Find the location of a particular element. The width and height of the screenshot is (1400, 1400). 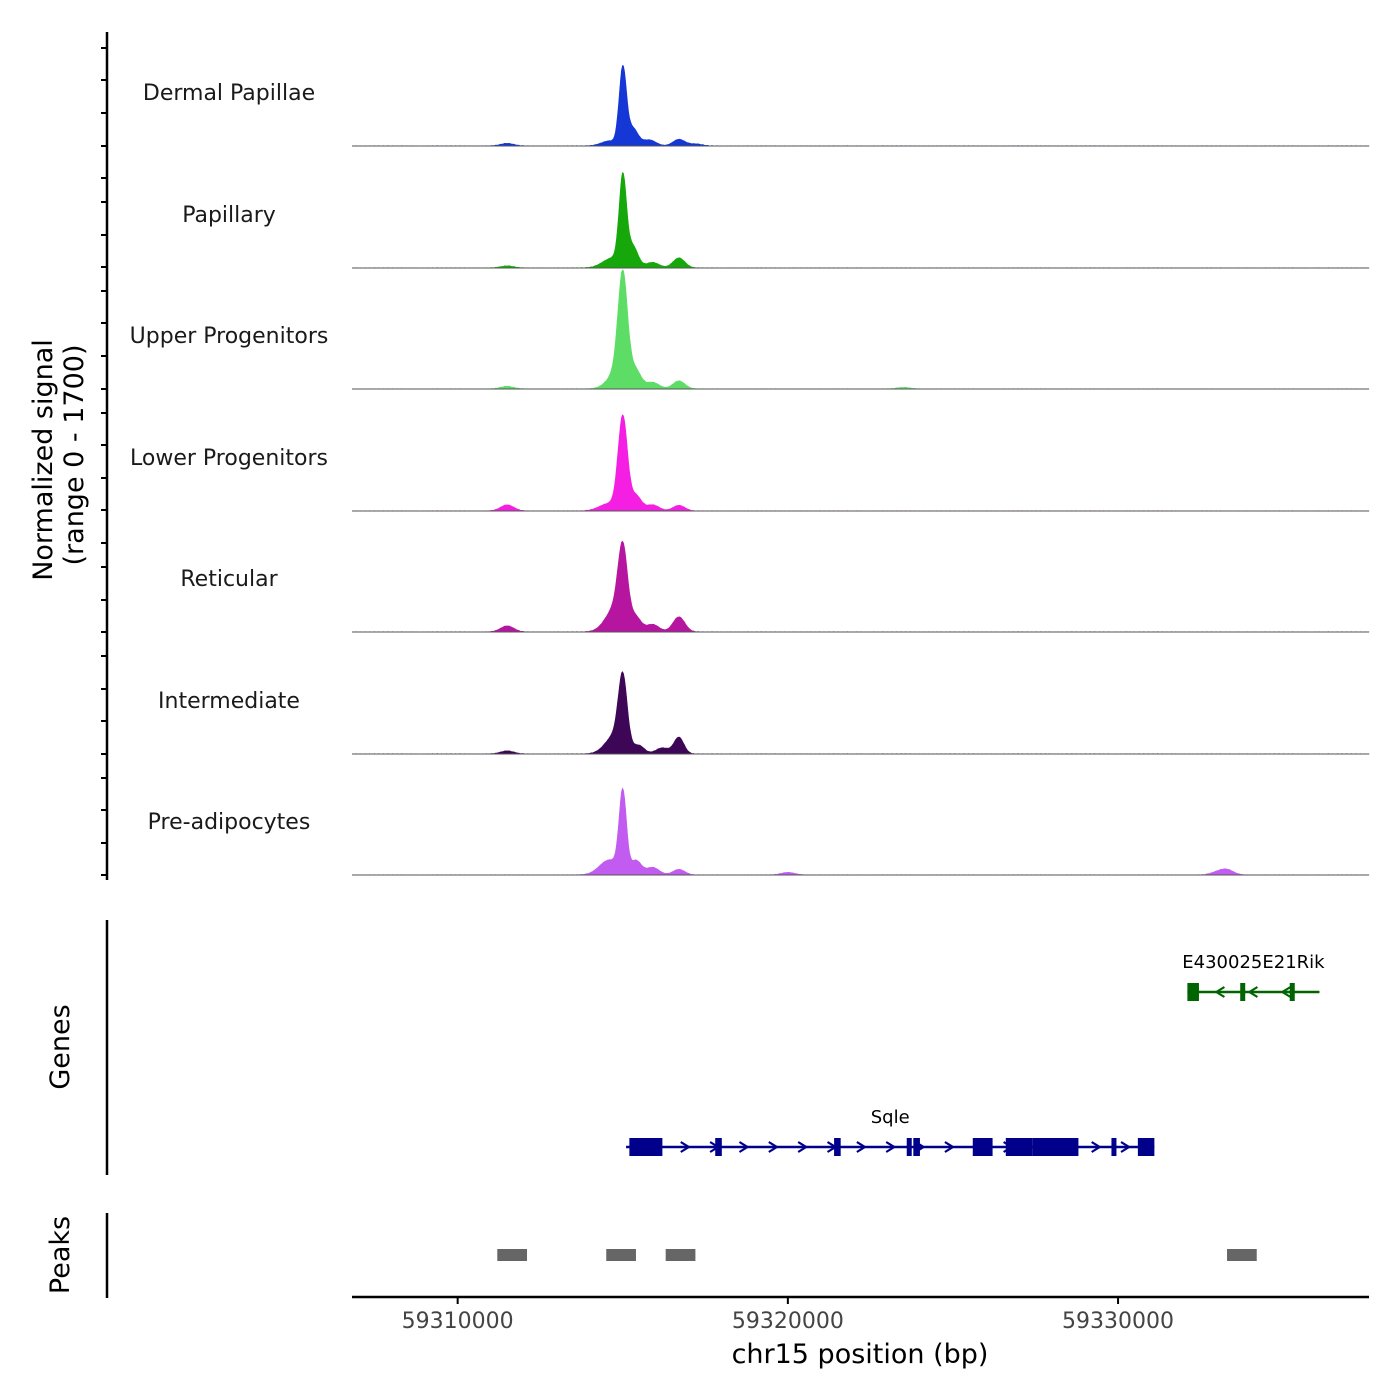

gene-annotation-track: E430025E21Rik Sqle is located at coordinates (975, 1054).